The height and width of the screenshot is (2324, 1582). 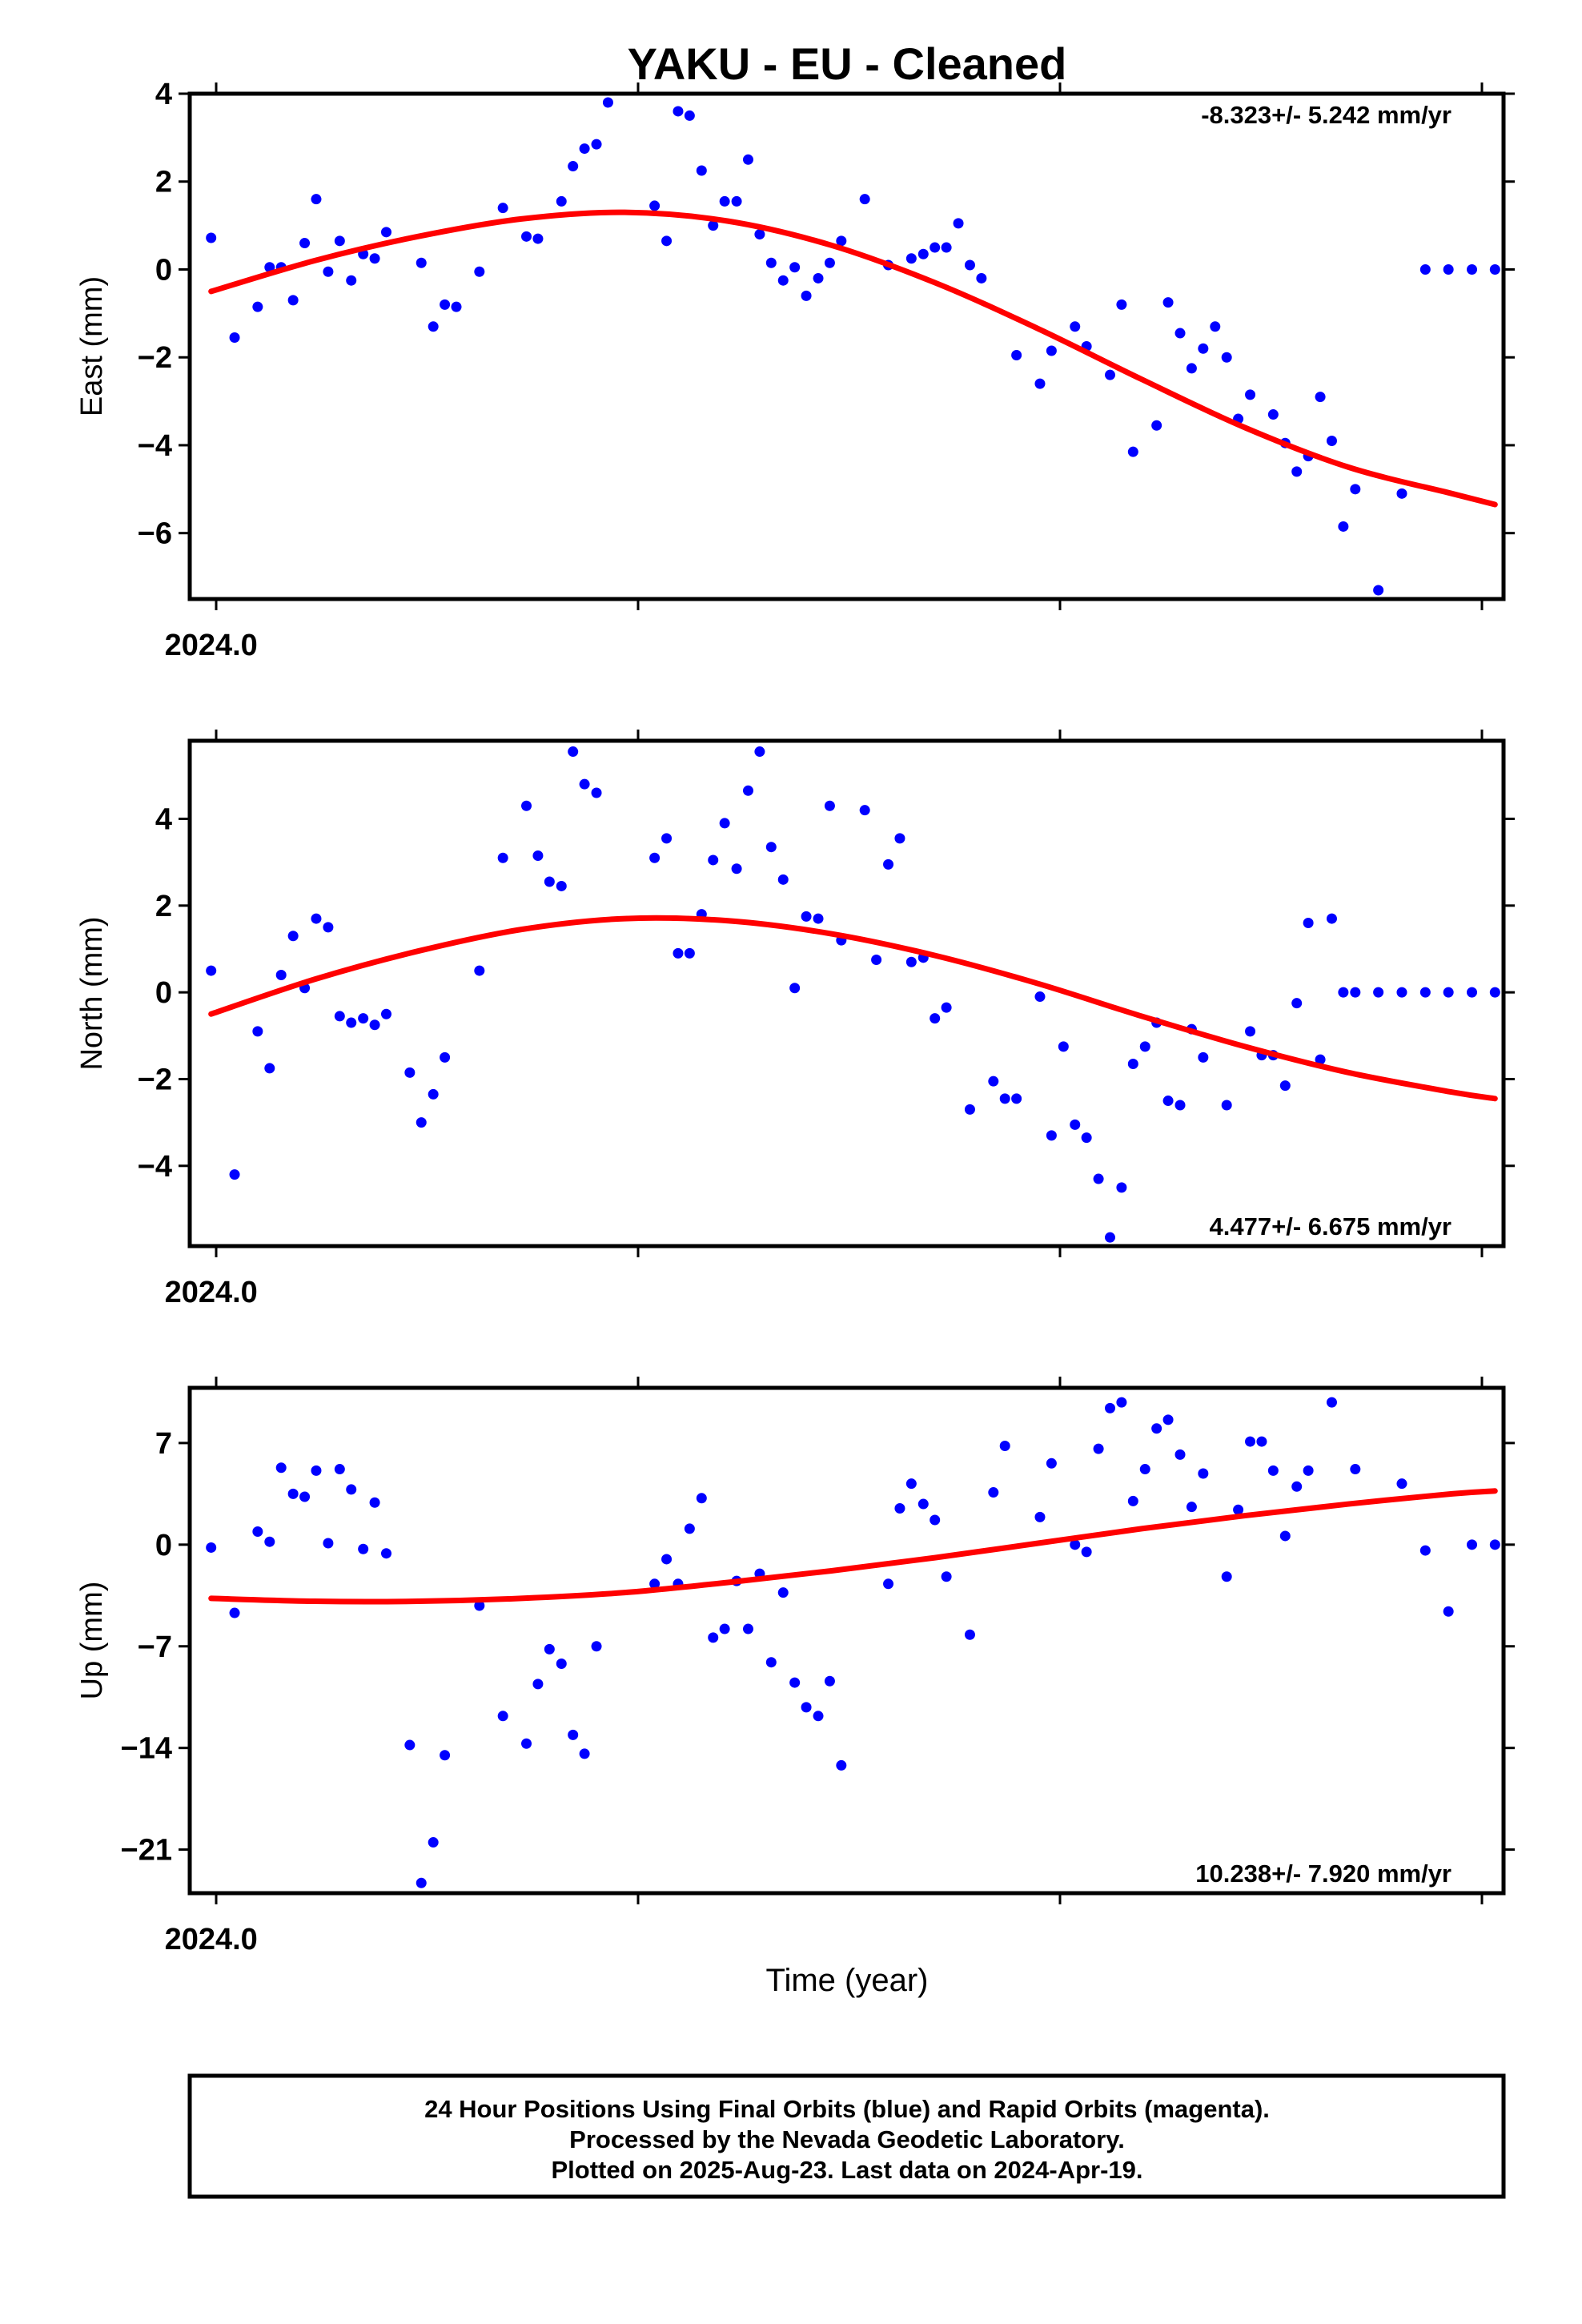 I want to click on y-axis-label: Up (mm), so click(x=92, y=1641).